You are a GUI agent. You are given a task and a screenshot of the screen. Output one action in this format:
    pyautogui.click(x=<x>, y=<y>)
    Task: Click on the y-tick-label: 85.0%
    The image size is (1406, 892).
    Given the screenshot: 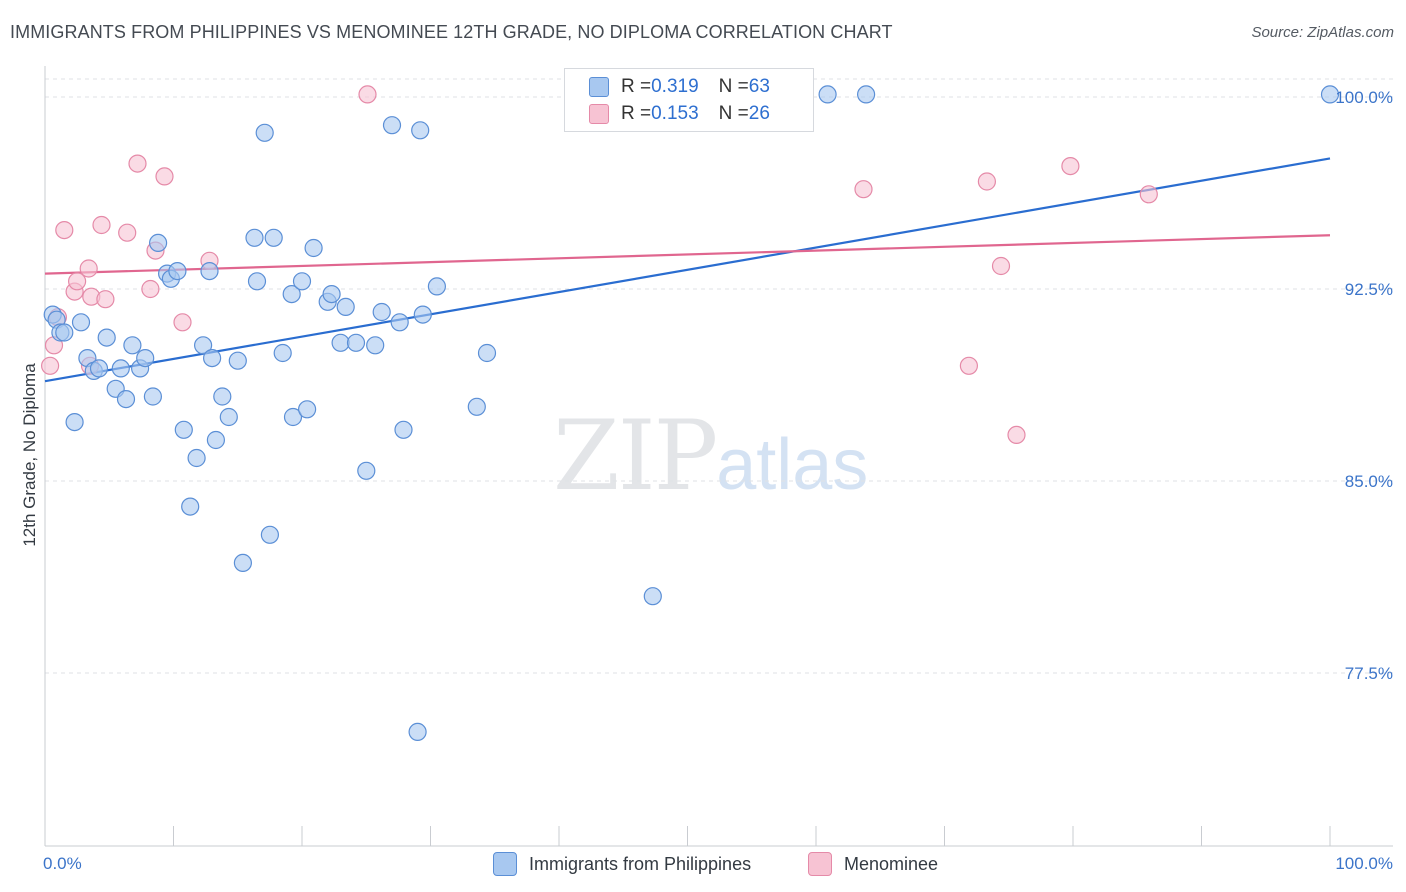 What is the action you would take?
    pyautogui.click(x=1369, y=481)
    